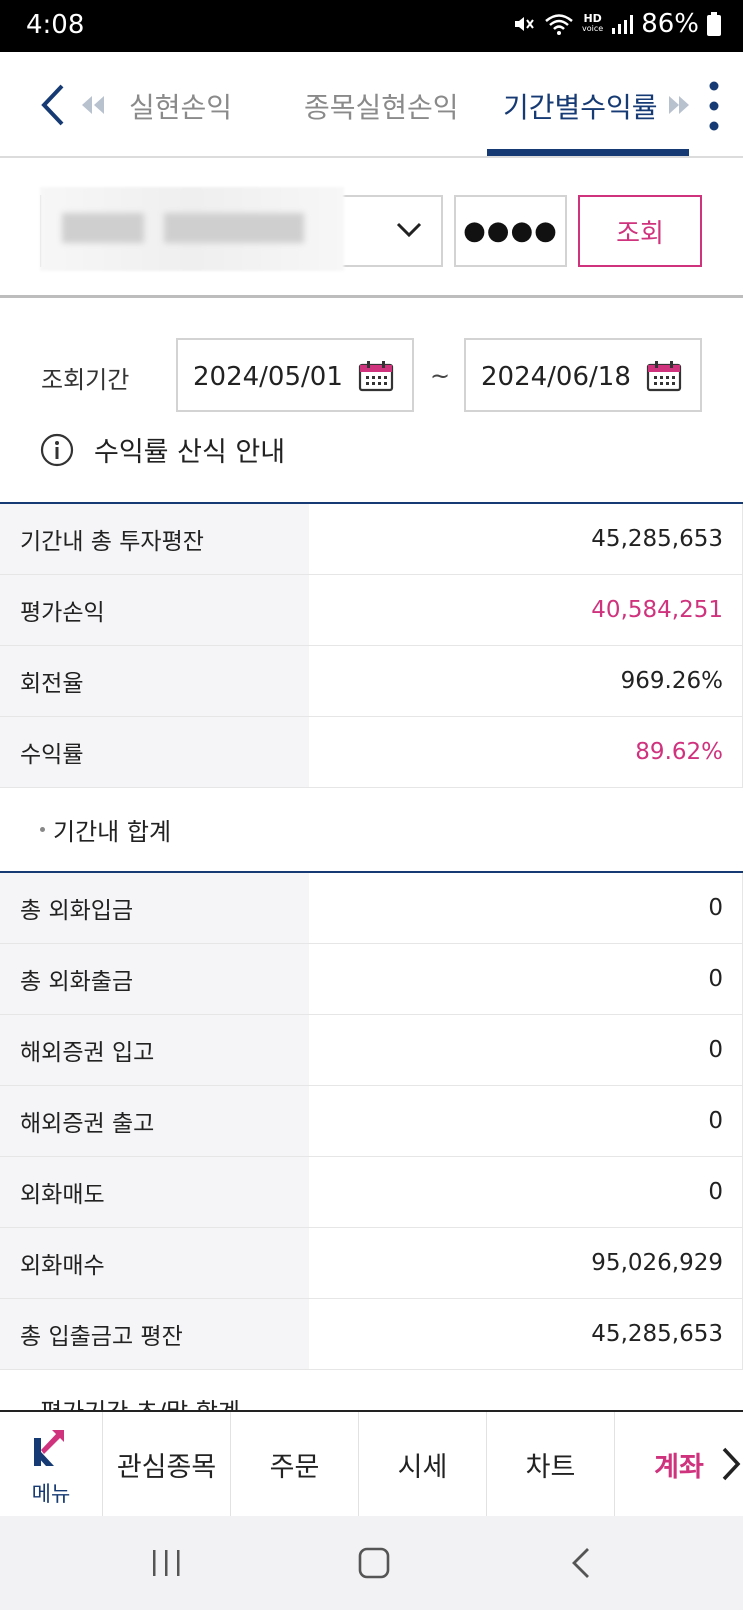 The height and width of the screenshot is (1610, 743). What do you see at coordinates (581, 1563) in the screenshot?
I see `system-back-icon` at bounding box center [581, 1563].